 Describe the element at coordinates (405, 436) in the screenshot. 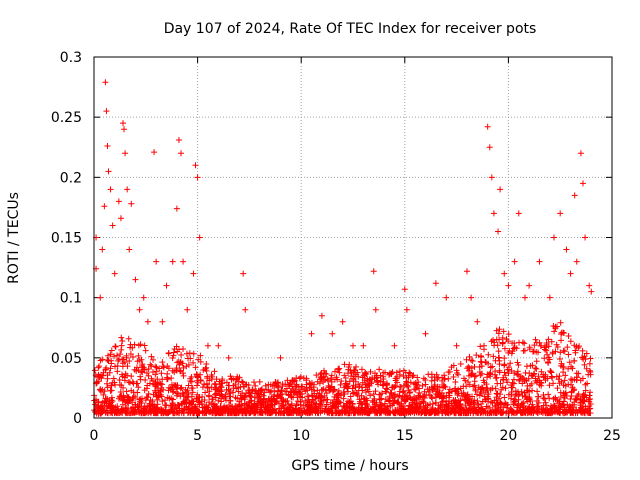

I see `x-tick-label: 15` at that location.